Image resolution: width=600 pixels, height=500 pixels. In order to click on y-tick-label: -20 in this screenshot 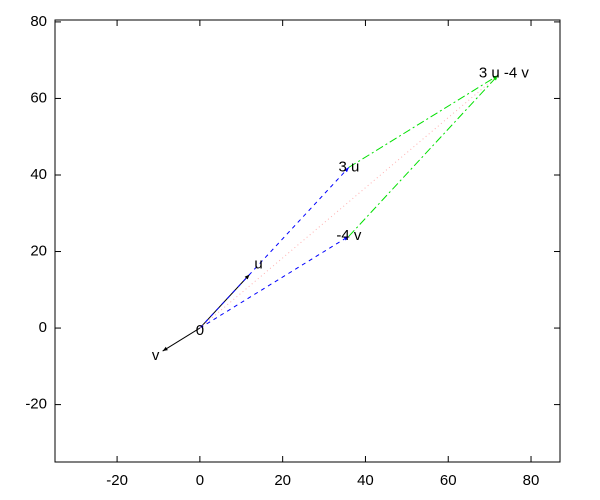, I will do `click(36, 404)`.